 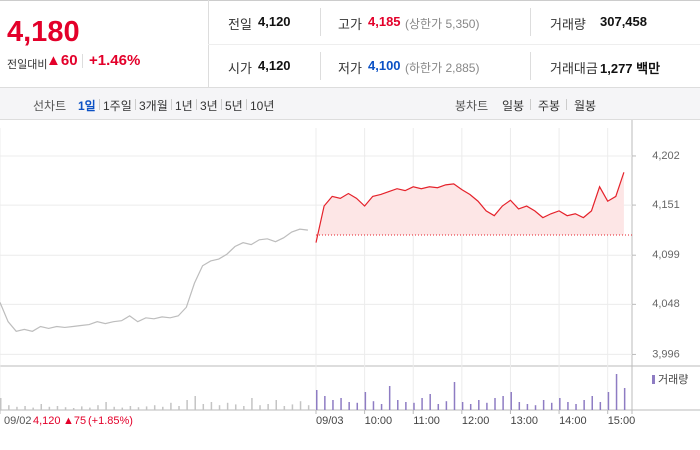 I want to click on stat-value: 4,185, so click(x=384, y=21).